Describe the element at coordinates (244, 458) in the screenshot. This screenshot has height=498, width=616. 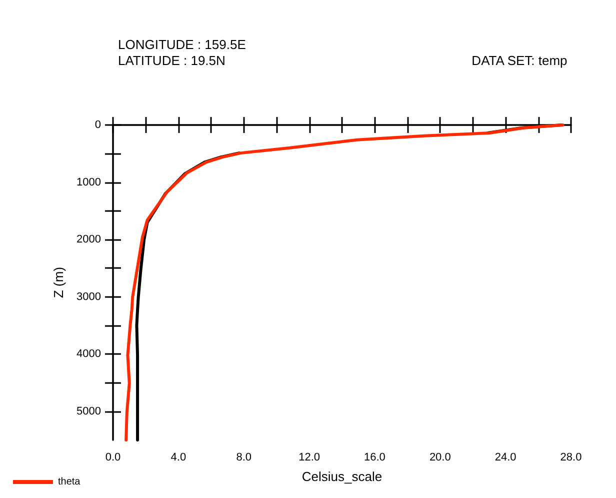
I see `x-tick-label: 8.0` at that location.